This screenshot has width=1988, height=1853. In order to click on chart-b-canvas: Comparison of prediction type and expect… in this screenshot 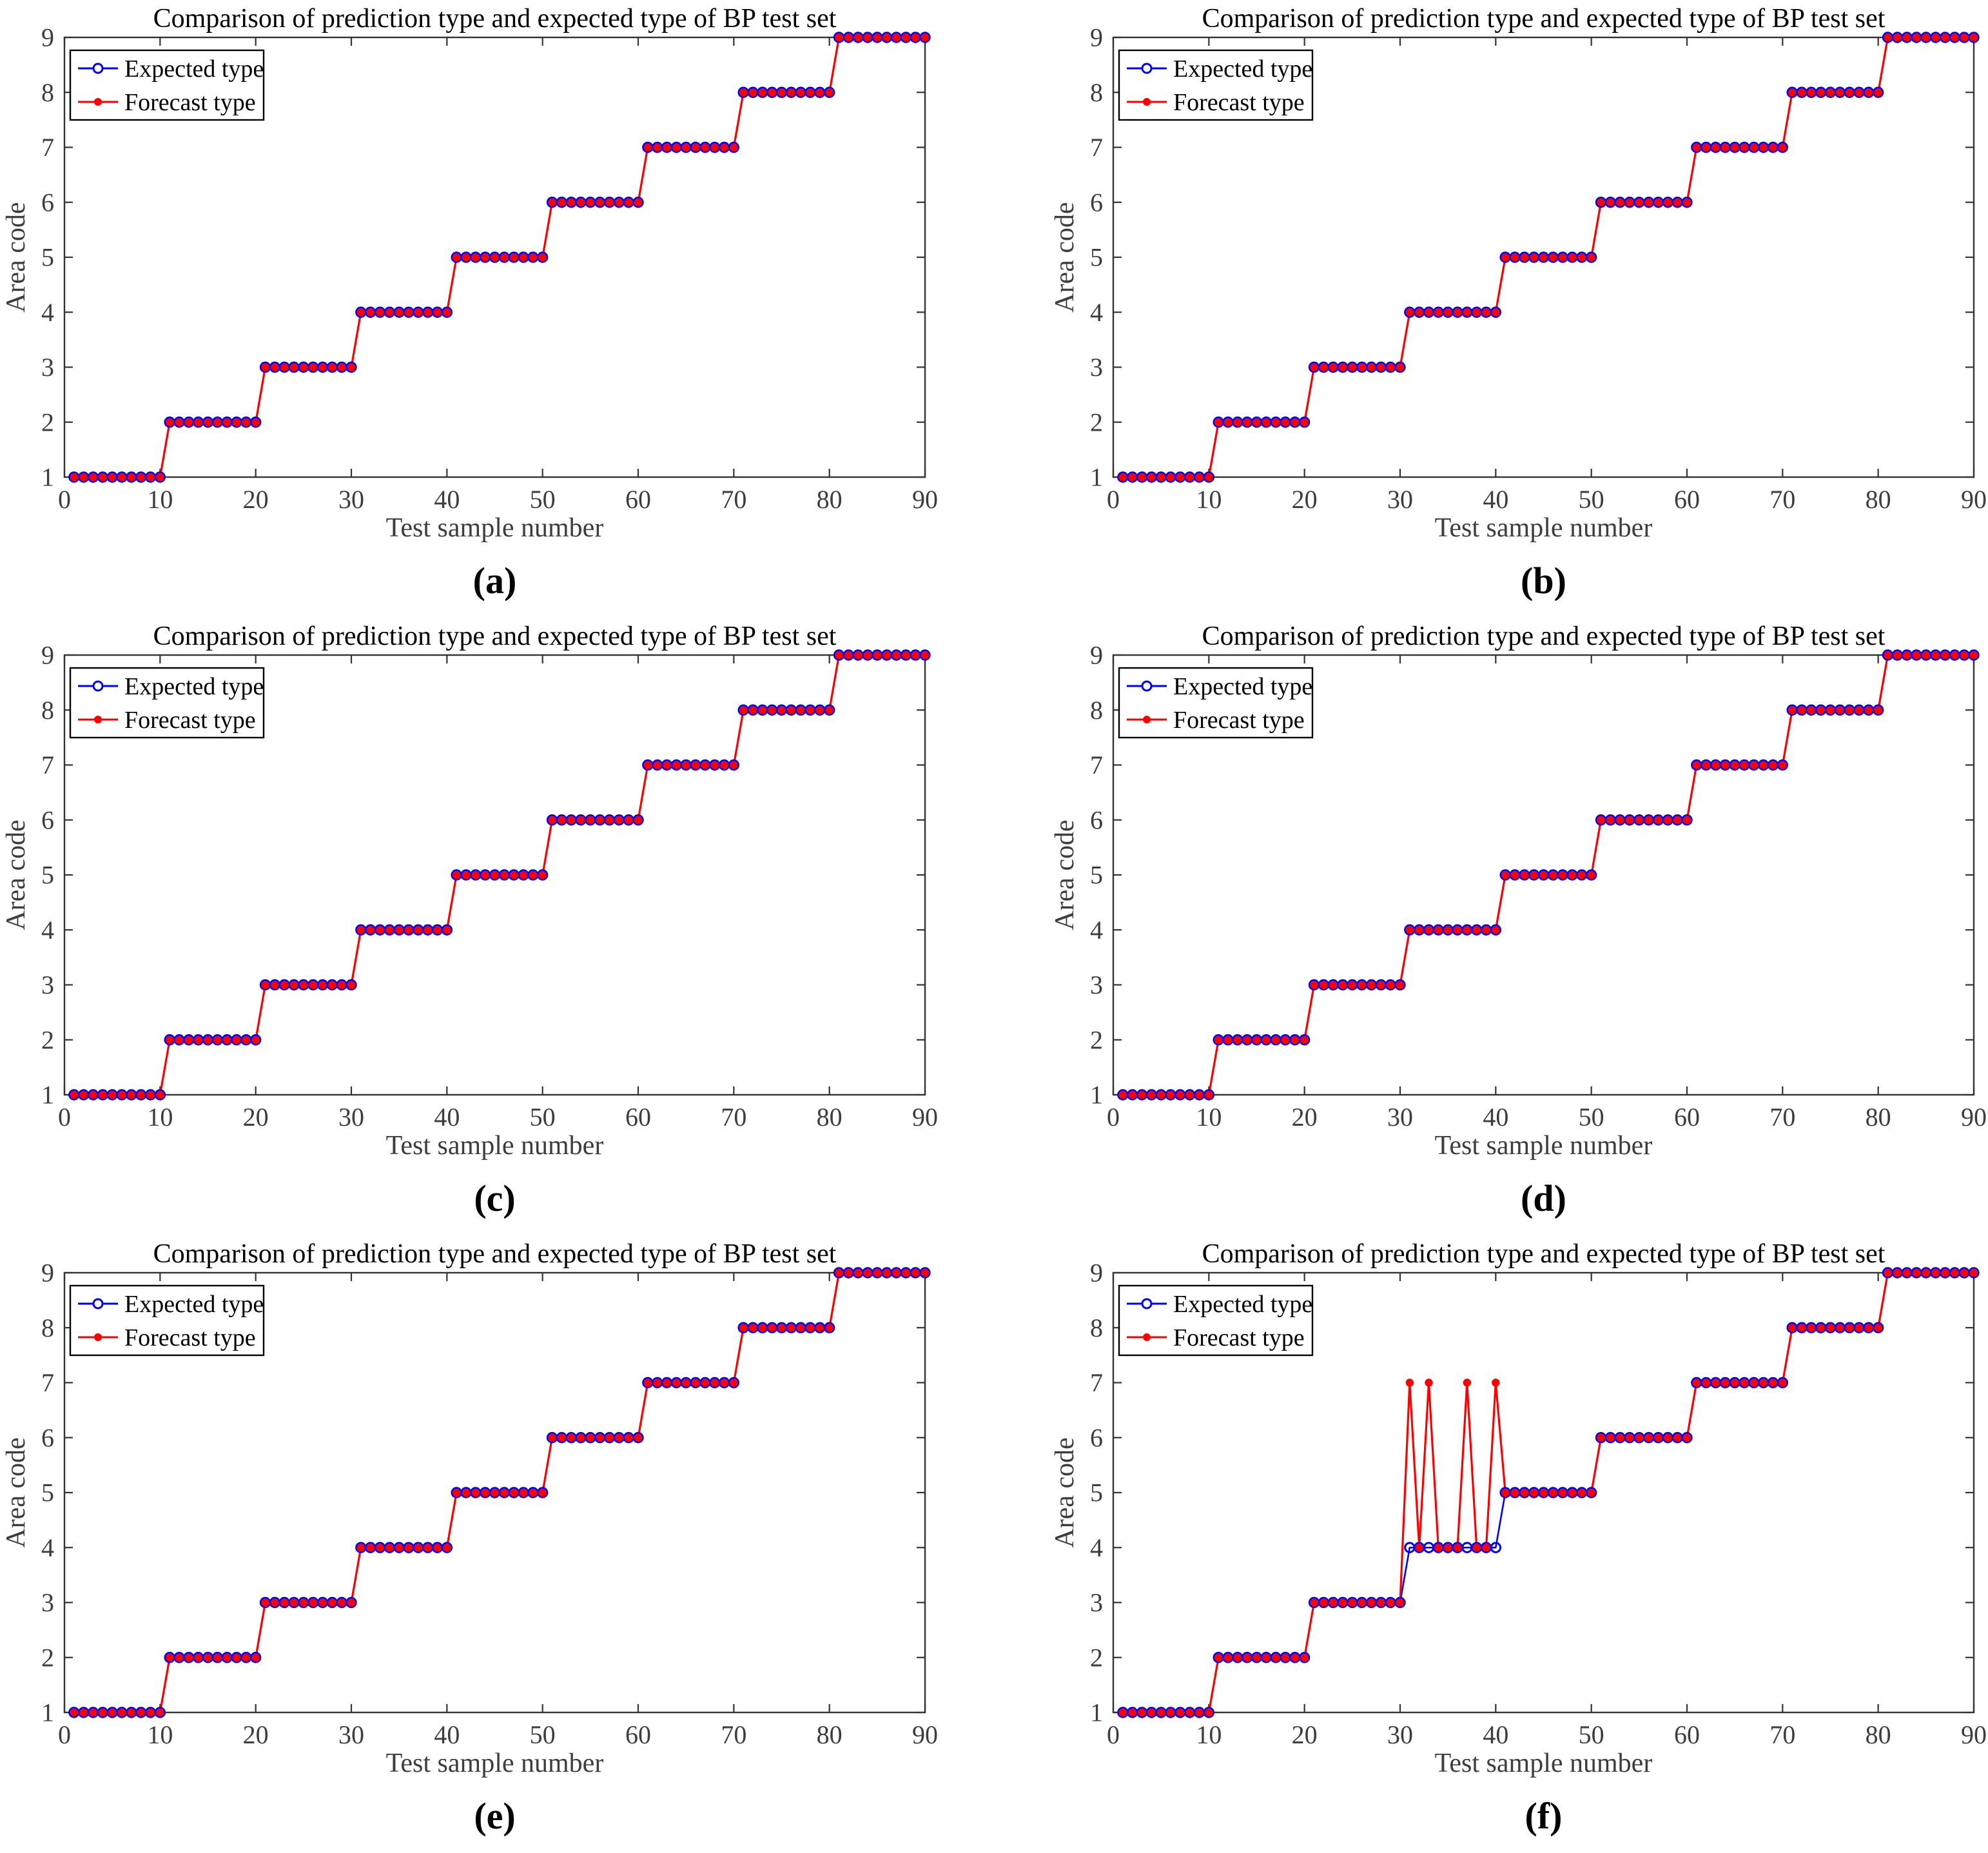, I will do `click(1519, 273)`.